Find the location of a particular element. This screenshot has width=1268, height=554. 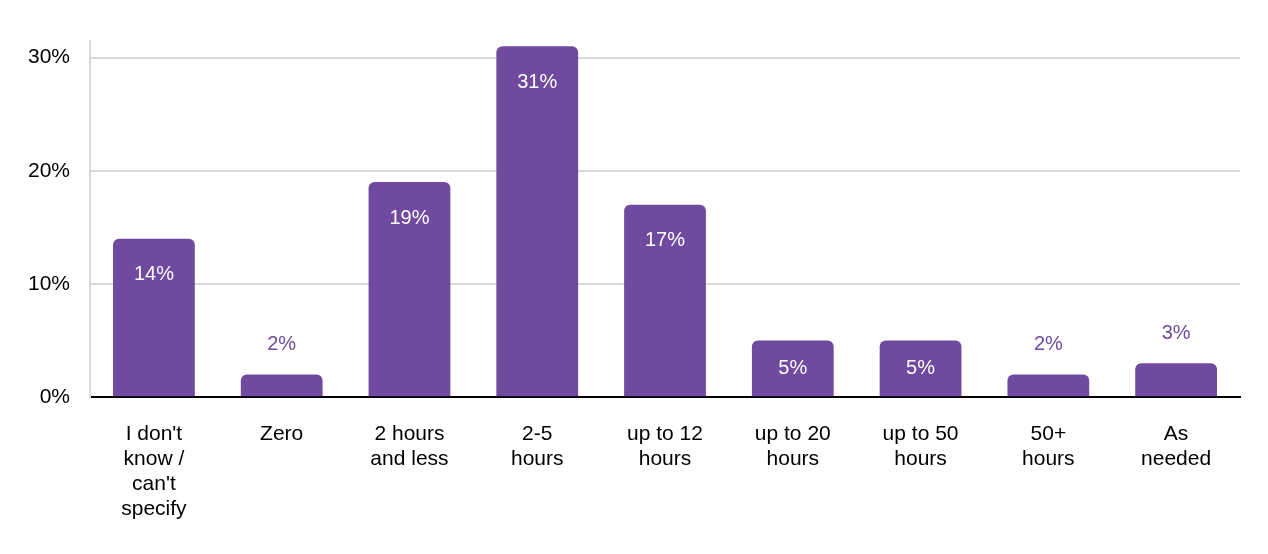

x-tick-label: As needed is located at coordinates (1176, 444).